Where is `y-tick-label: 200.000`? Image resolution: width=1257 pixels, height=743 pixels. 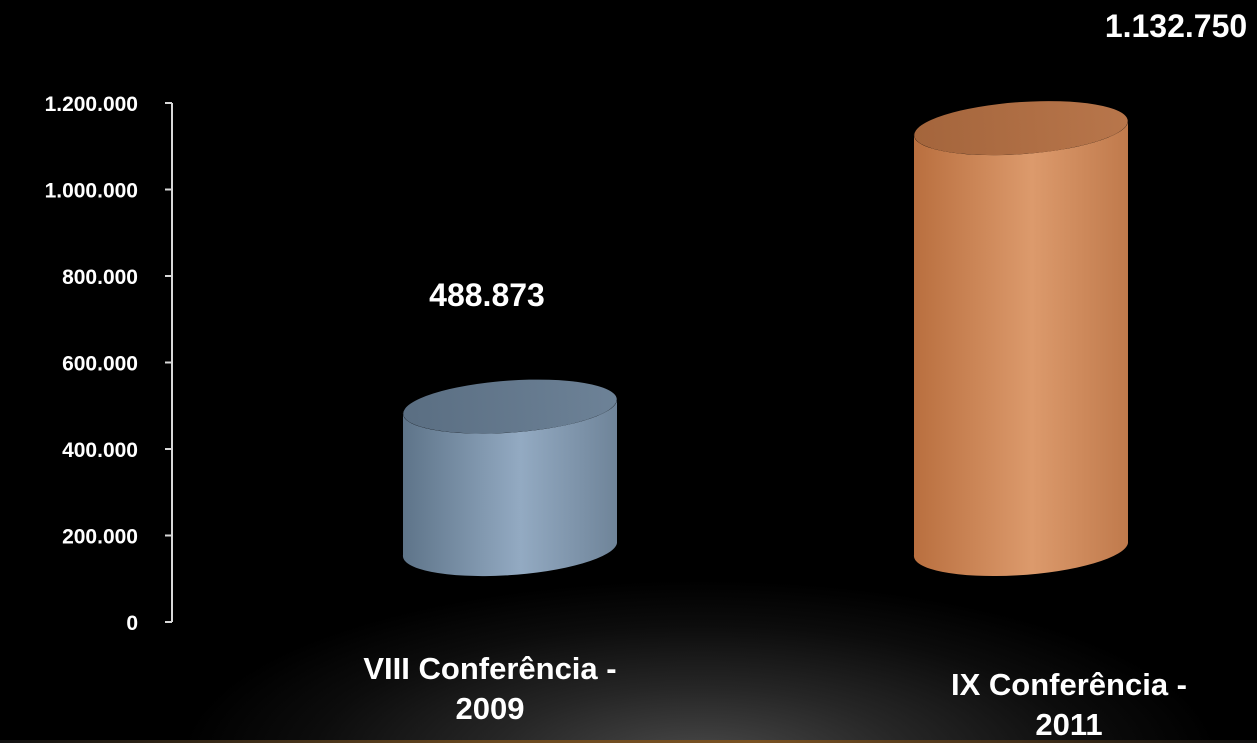
y-tick-label: 200.000 is located at coordinates (100, 537).